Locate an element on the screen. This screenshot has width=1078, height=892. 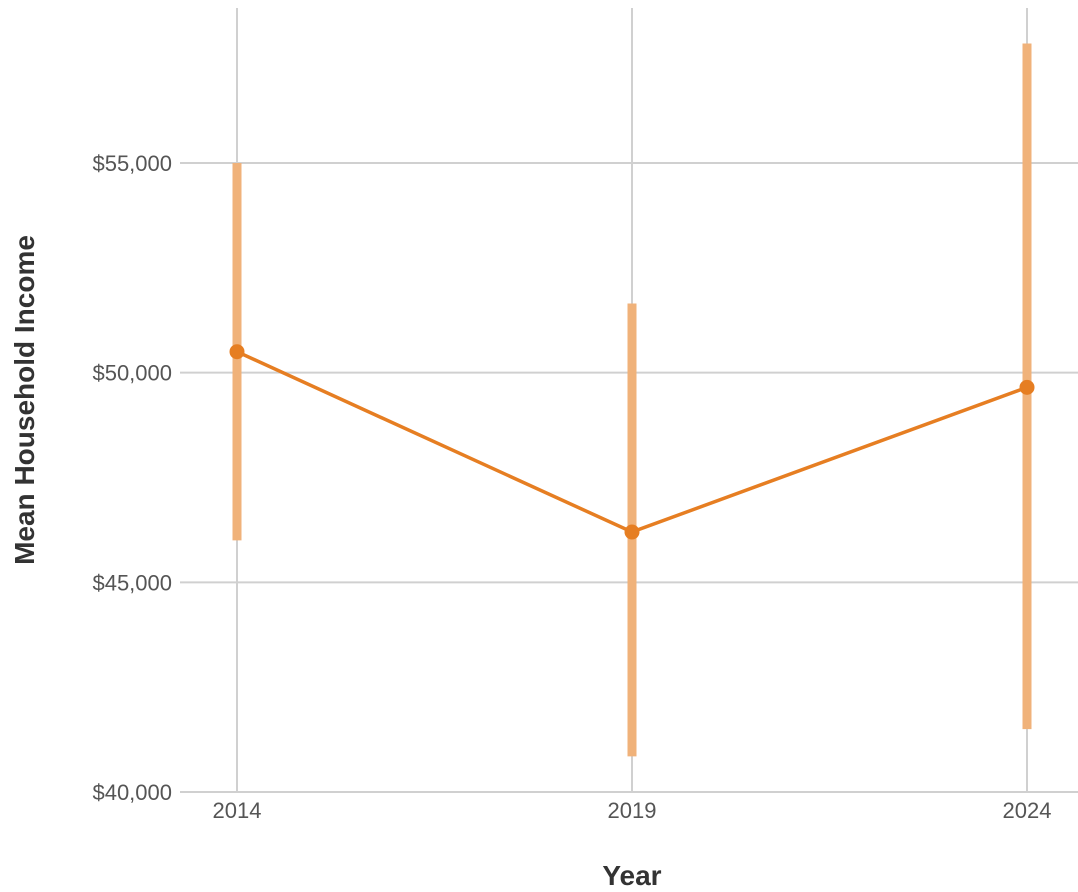
data-point-2014 is located at coordinates (237, 352).